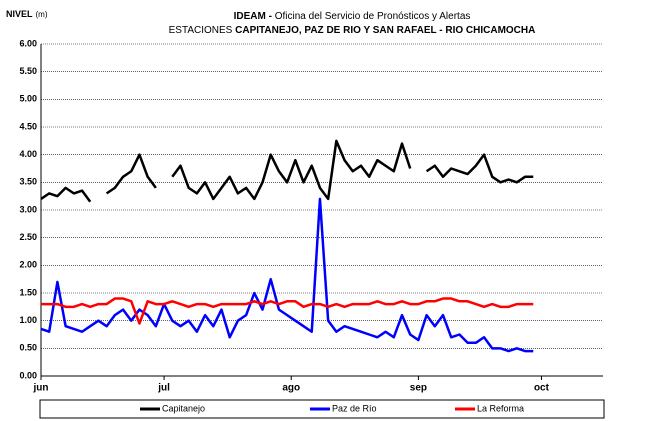 This screenshot has width=655, height=421. Describe the element at coordinates (28, 375) in the screenshot. I see `y-tick-label: 0.00` at that location.